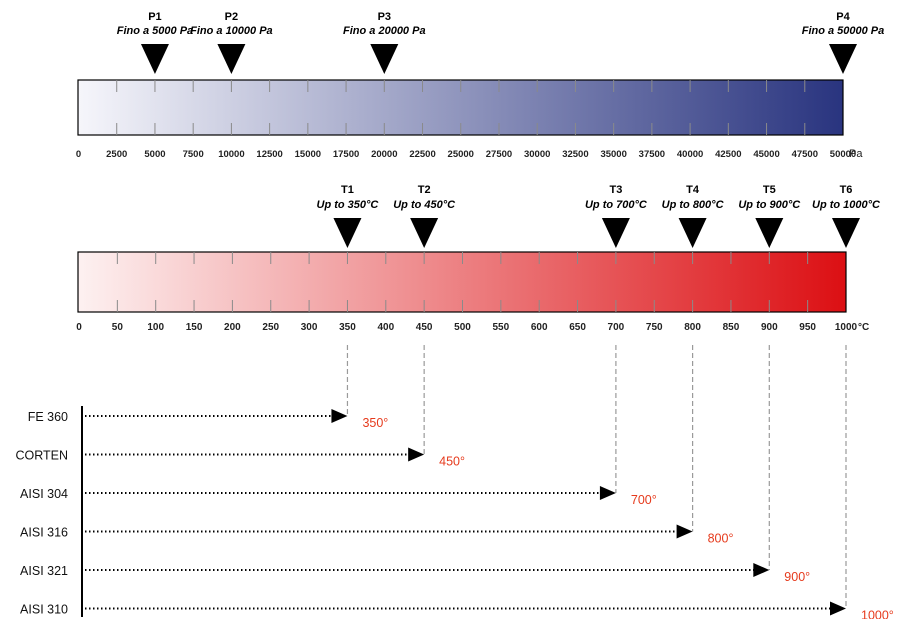  What do you see at coordinates (231, 154) in the screenshot?
I see `pressure-tick-label: 10000` at bounding box center [231, 154].